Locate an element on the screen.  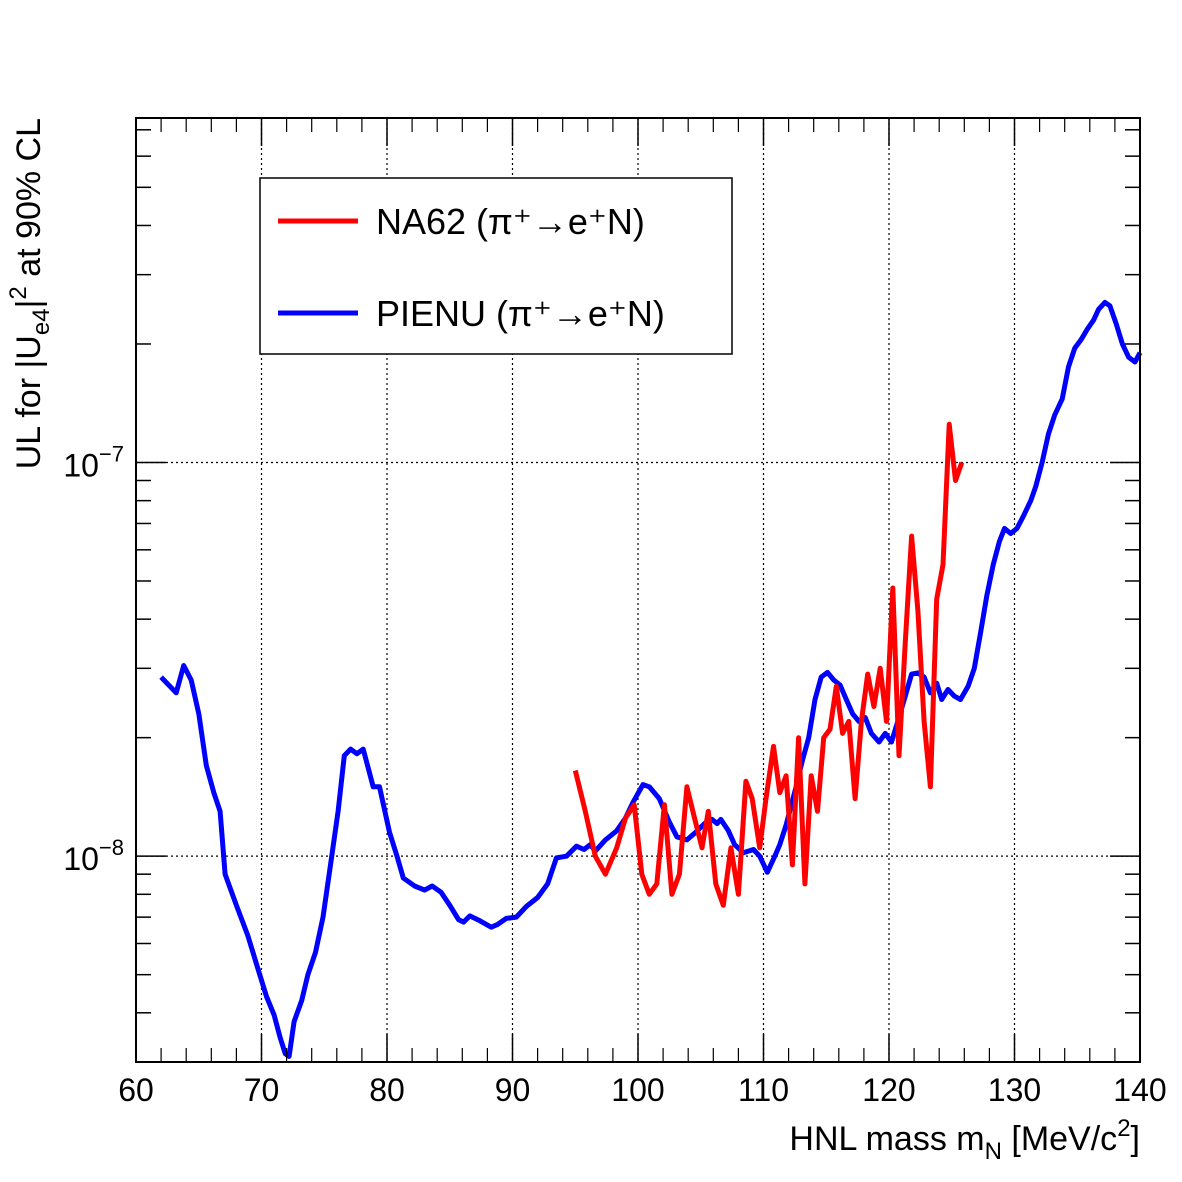
y-axis-title: UL for |Ue4|2 at 90% CL is located at coordinates (30, 293).